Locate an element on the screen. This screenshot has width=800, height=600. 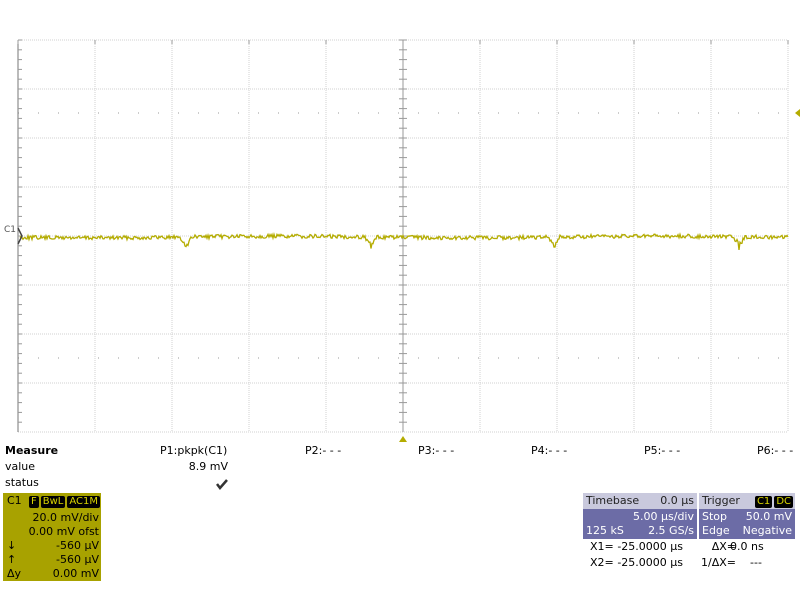
param-value: 8.9 mV is located at coordinates (208, 466).